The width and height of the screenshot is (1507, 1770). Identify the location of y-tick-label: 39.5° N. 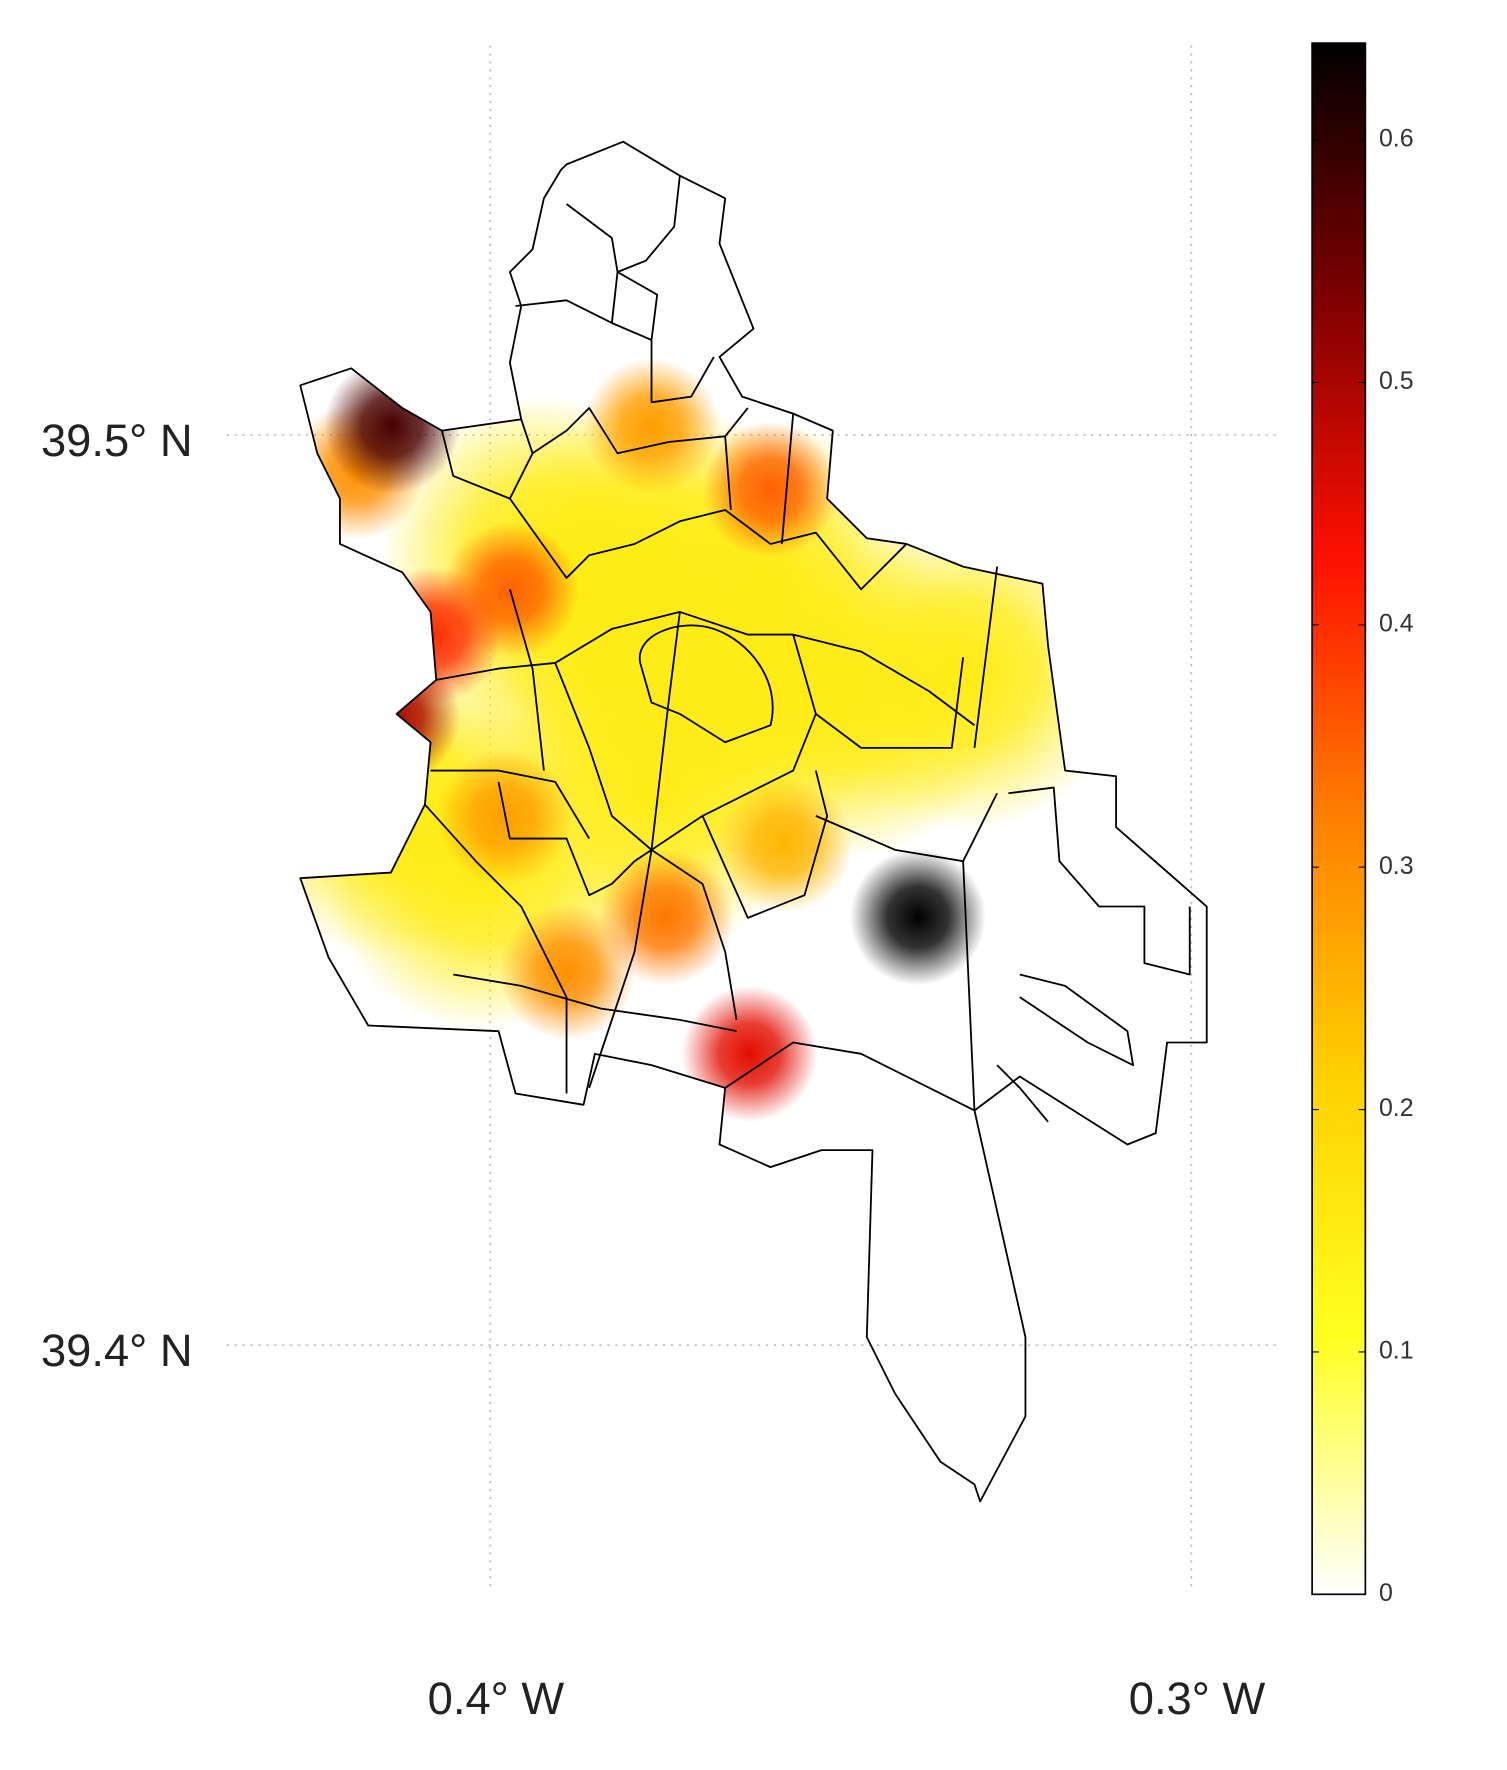
(117, 440).